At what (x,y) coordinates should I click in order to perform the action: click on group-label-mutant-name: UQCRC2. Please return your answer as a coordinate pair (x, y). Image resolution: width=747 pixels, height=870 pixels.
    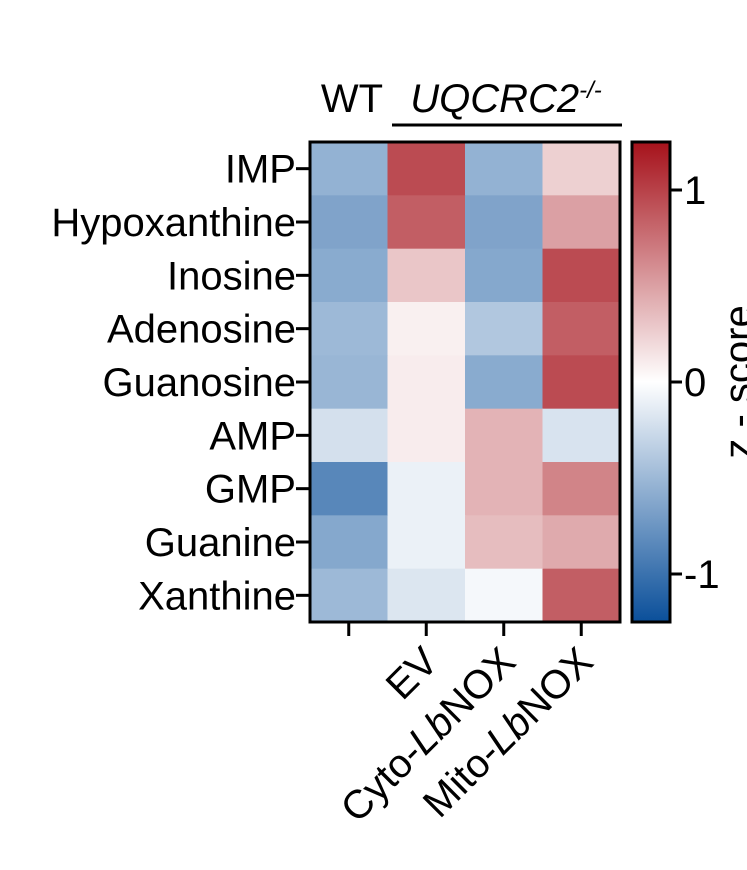
    Looking at the image, I should click on (494, 99).